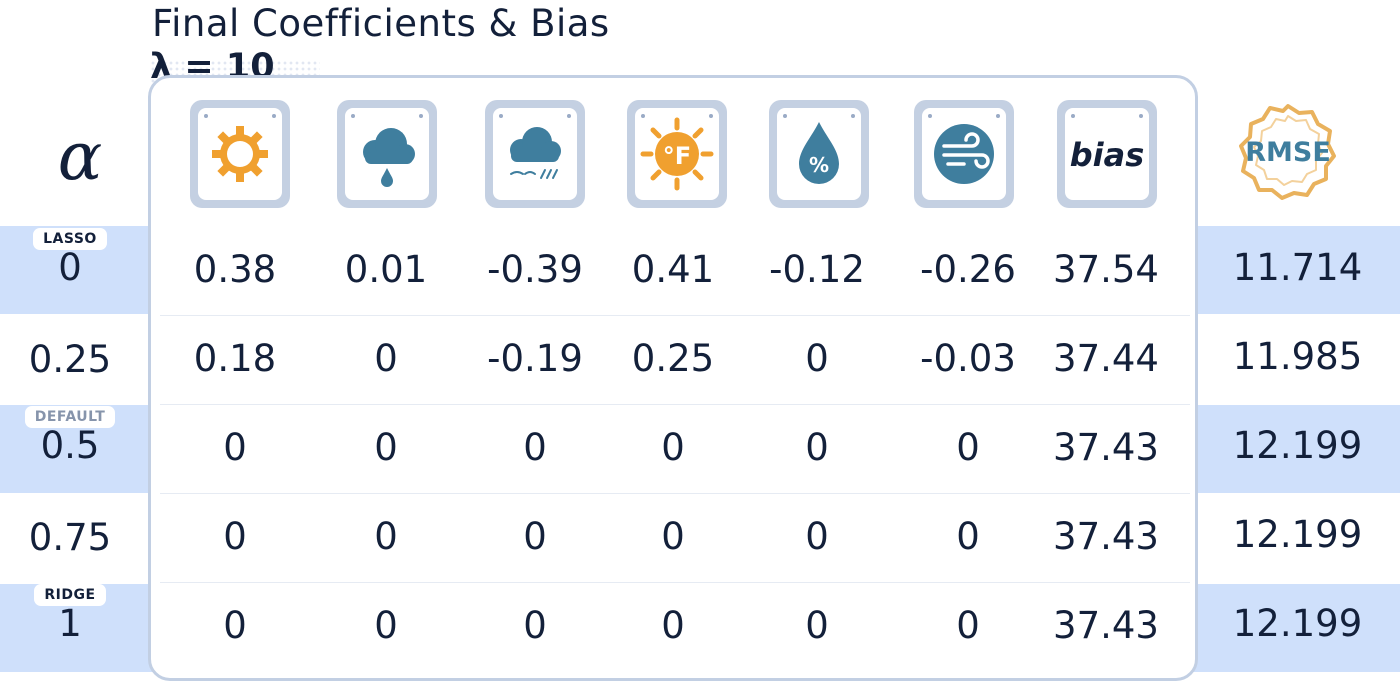  Describe the element at coordinates (673, 269) in the screenshot. I see `coefficient-cell: 0.41` at that location.